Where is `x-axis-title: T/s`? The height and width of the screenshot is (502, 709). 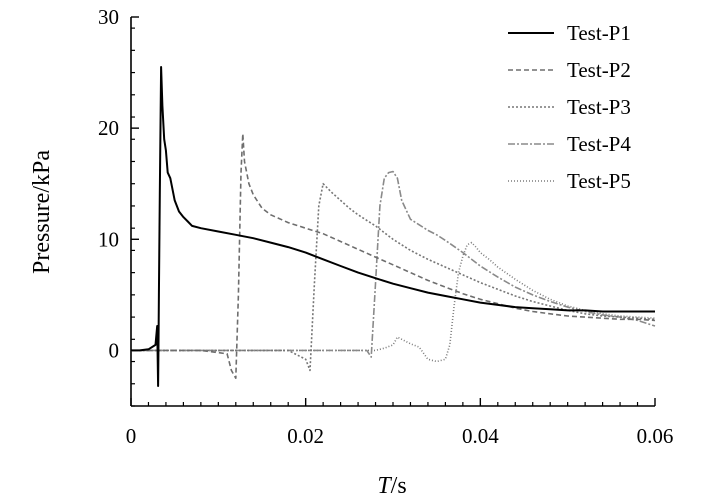 x-axis-title: T/s is located at coordinates (391, 486).